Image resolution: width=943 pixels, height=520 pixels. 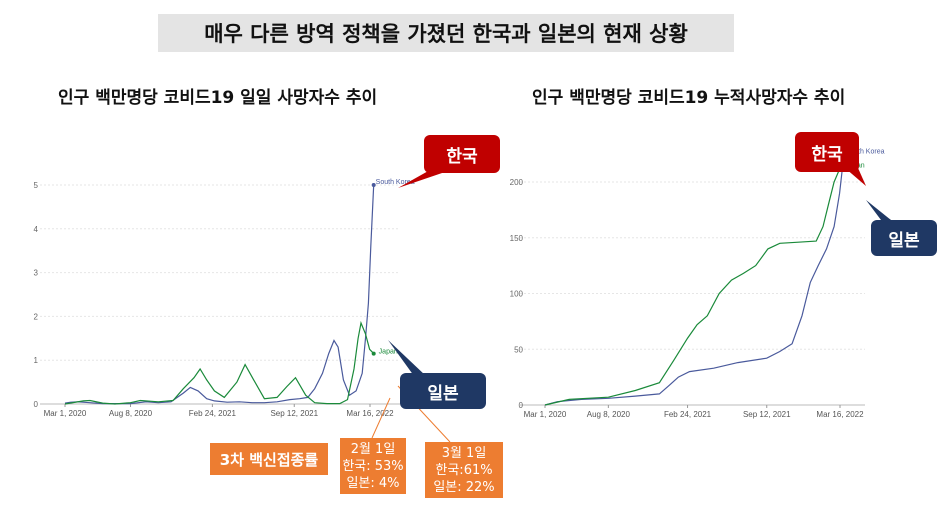 I want to click on feb-vaccine-box: 2월 1일 한국: 53% 일본: 4%, so click(x=373, y=466).